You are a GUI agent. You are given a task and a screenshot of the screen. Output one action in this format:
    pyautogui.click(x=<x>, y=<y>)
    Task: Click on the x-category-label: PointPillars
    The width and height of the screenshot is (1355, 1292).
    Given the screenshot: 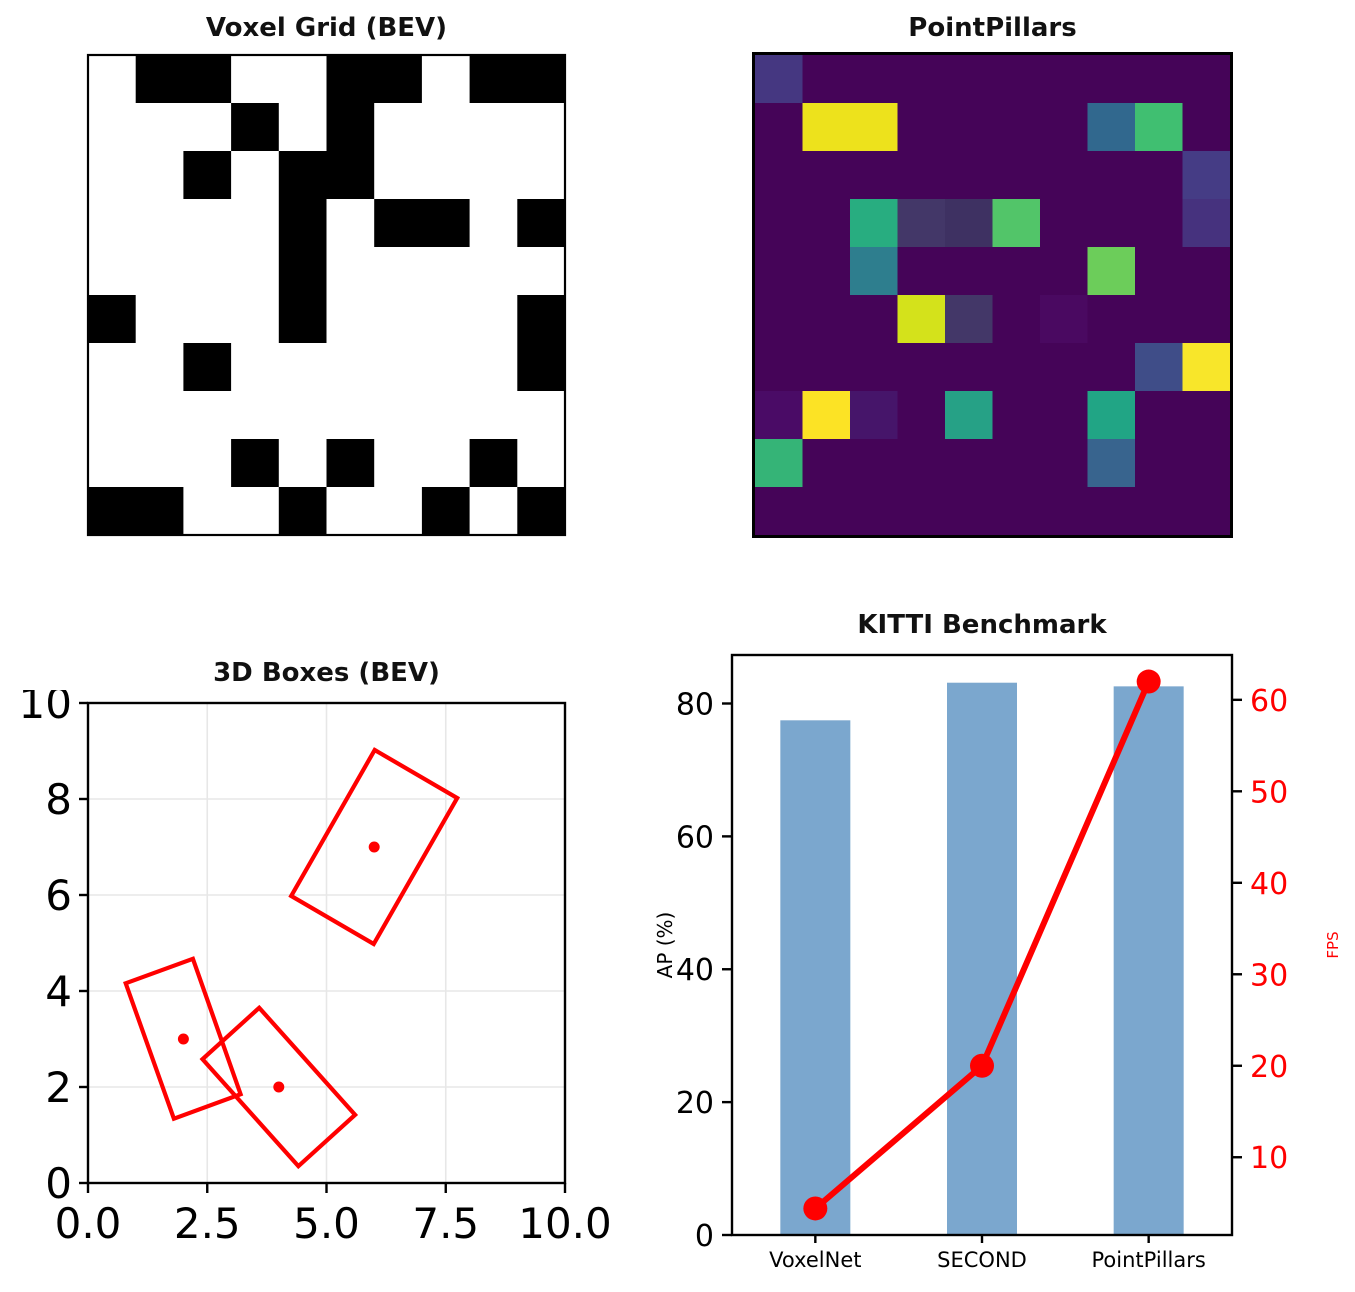 What is the action you would take?
    pyautogui.click(x=1149, y=1260)
    